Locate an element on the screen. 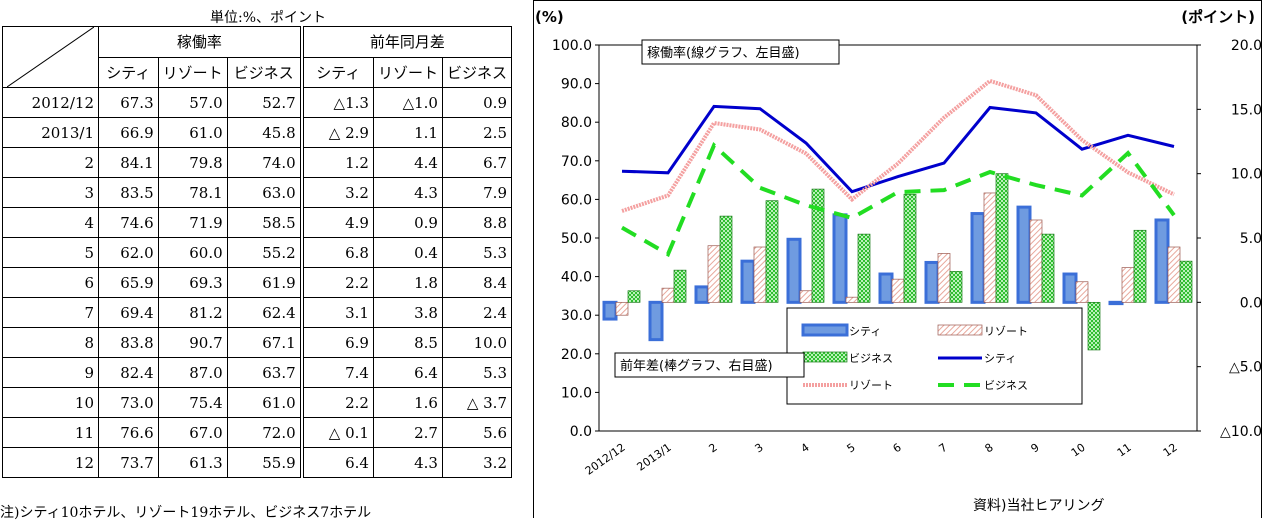 The height and width of the screenshot is (522, 1265). table-cell: 67.0 is located at coordinates (192, 432).